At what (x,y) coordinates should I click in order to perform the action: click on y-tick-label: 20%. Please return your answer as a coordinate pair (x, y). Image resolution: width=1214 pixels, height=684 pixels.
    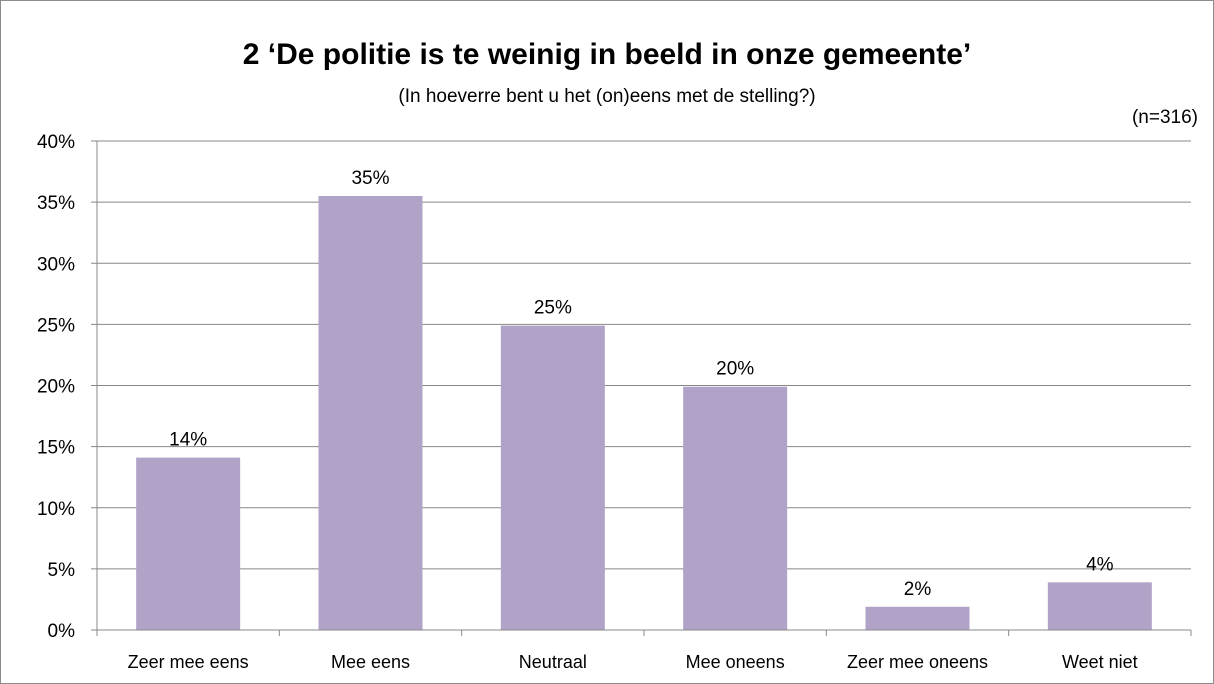
    Looking at the image, I should click on (56, 387).